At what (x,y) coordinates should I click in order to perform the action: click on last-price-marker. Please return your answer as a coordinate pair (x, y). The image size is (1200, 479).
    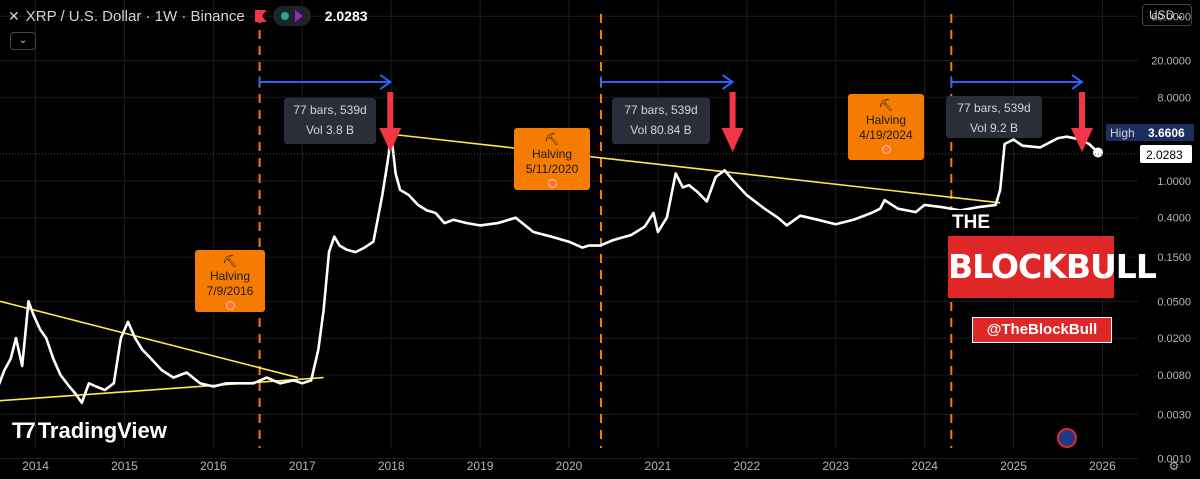
    Looking at the image, I should click on (1097, 152).